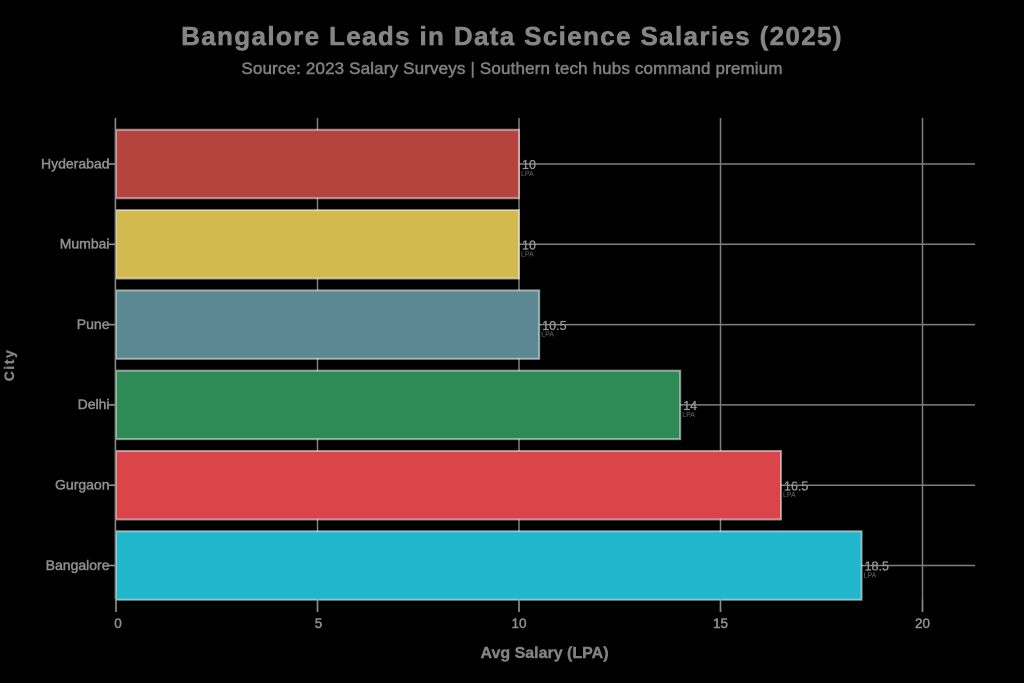  I want to click on svg-text: 10.5, so click(554, 326).